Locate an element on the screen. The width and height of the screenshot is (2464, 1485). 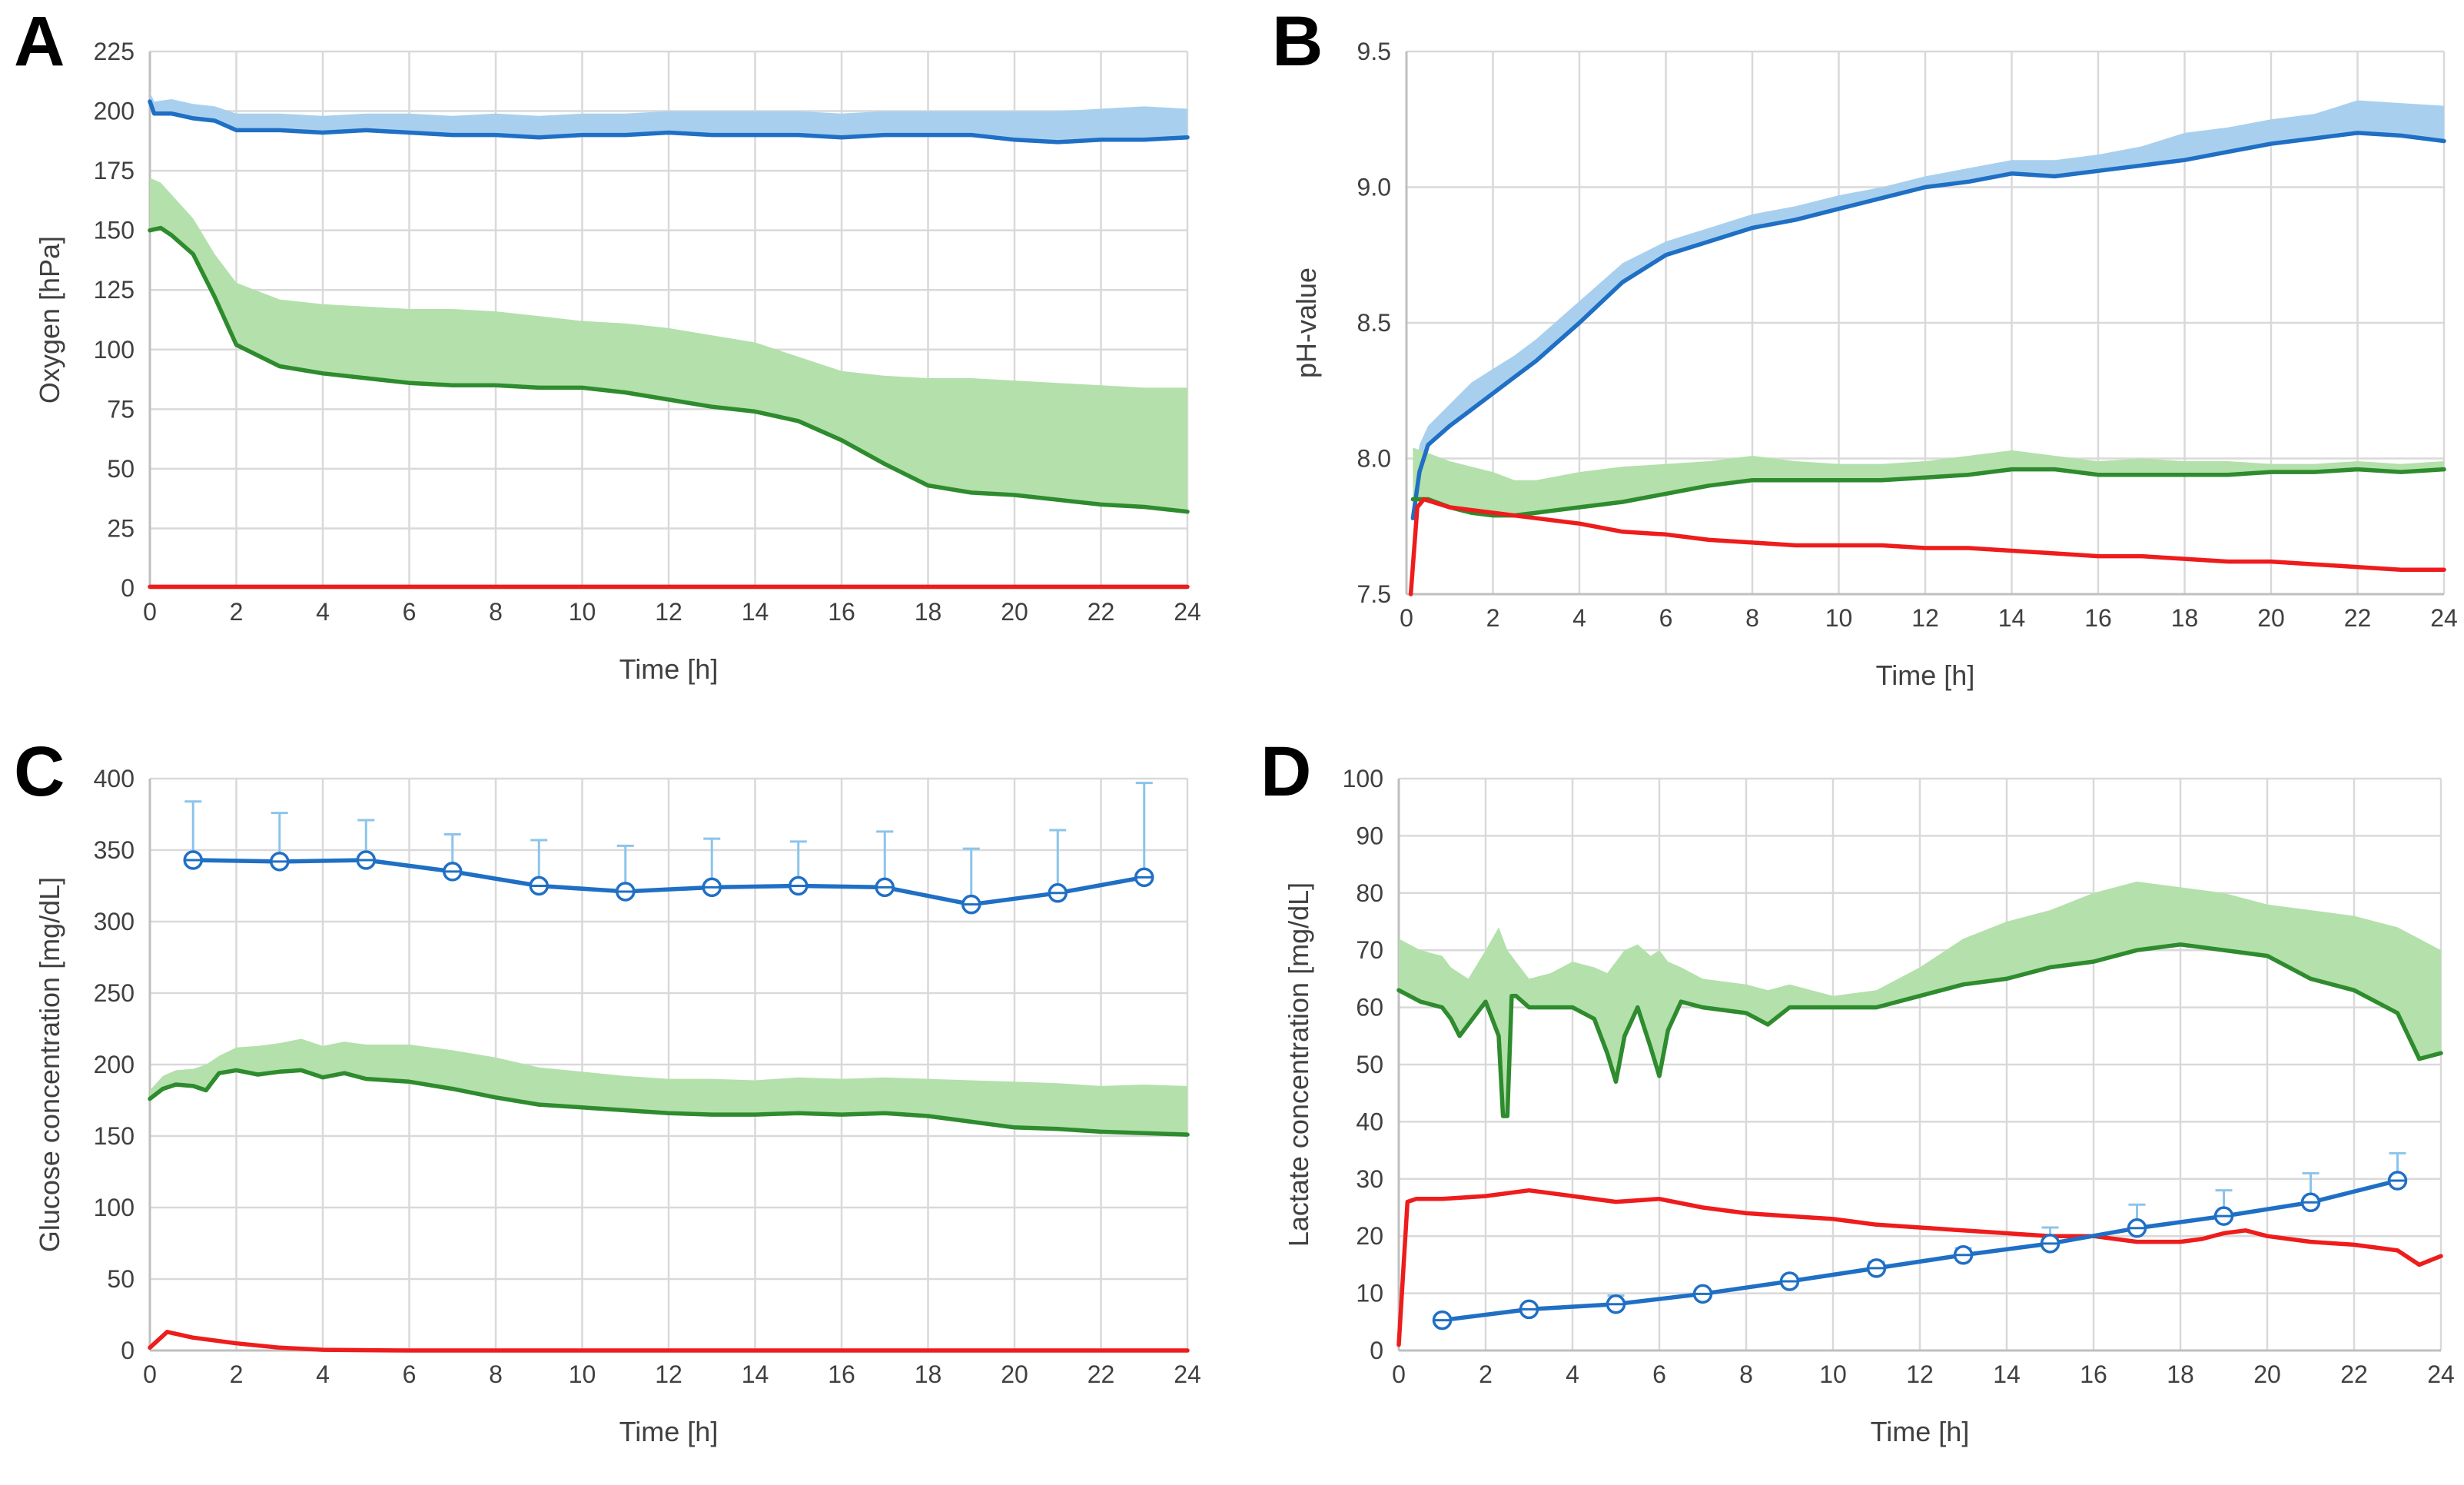
y-tick-label: 60 is located at coordinates (1369, 1008).